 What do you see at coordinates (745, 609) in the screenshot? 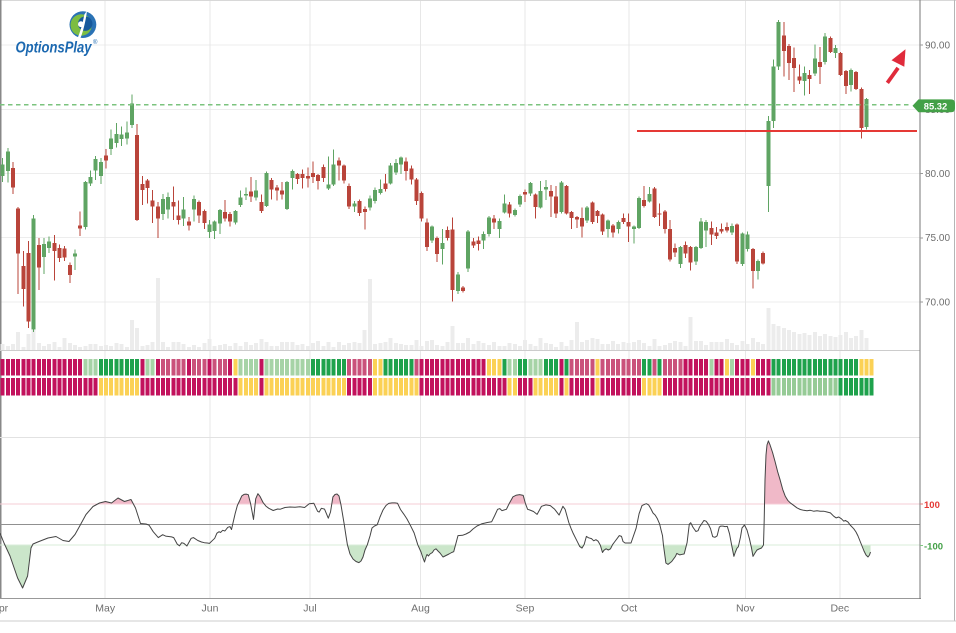
I see `svg-text: Nov` at bounding box center [745, 609].